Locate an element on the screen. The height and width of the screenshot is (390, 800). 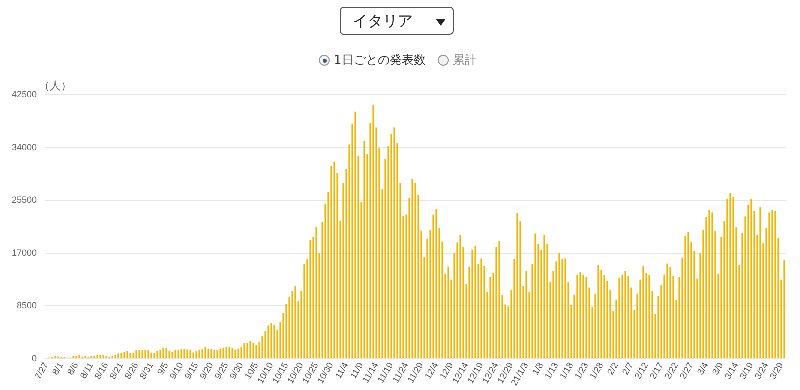
y-axis-title: （人） is located at coordinates (55, 85).